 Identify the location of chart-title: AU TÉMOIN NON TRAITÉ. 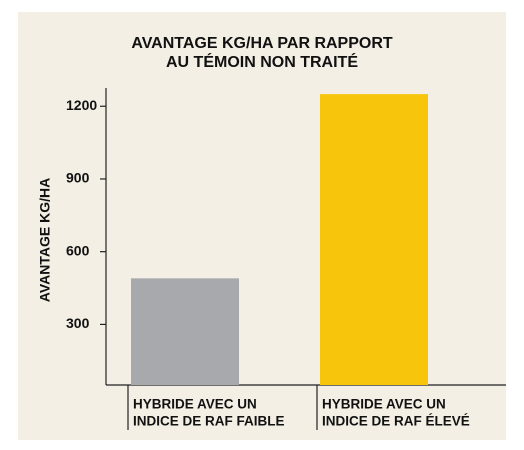
(262, 61).